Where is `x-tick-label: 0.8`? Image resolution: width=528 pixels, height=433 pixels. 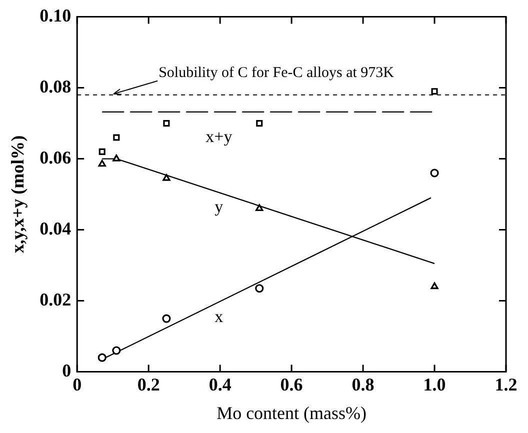
x-tick-label: 0.8 is located at coordinates (363, 384).